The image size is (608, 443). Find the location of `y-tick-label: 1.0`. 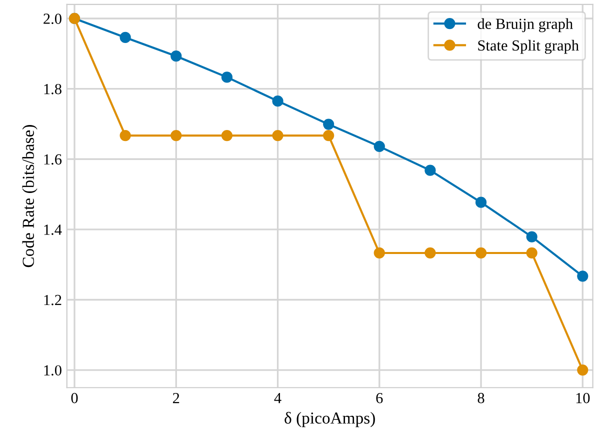

y-tick-label: 1.0 is located at coordinates (53, 370).